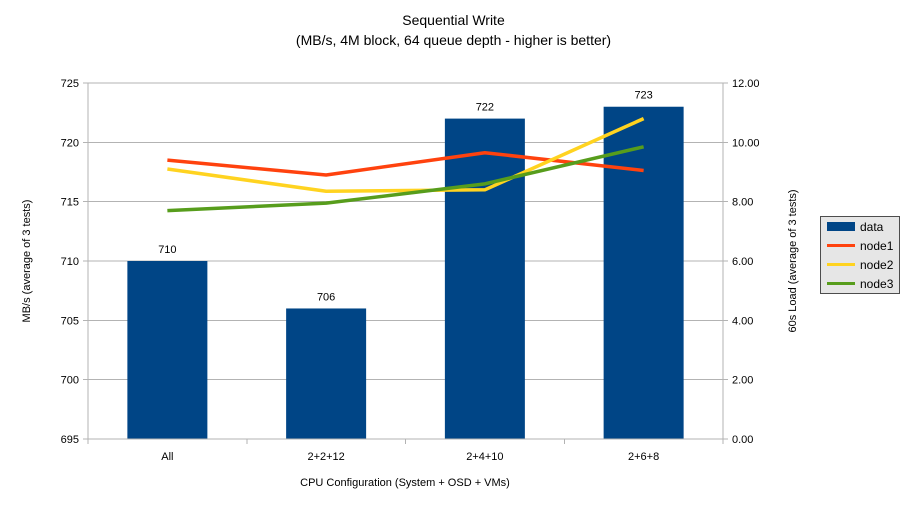 Image resolution: width=907 pixels, height=510 pixels. I want to click on bar-All, so click(167, 350).